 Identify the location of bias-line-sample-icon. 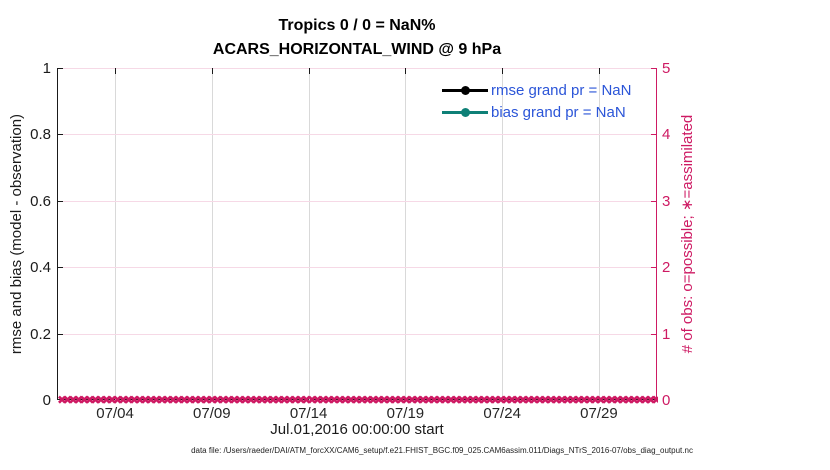
(465, 112).